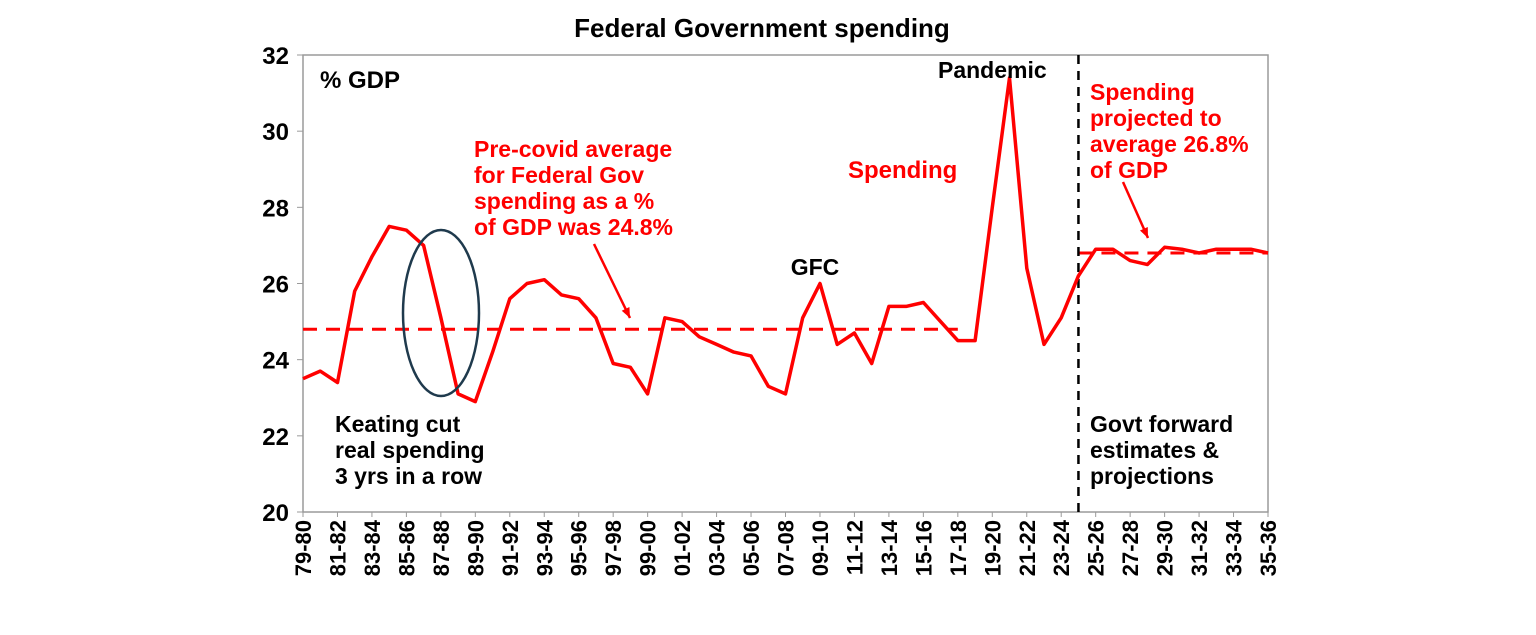 The image size is (1536, 635). I want to click on annotation-projected-average: of GDP, so click(1129, 170).